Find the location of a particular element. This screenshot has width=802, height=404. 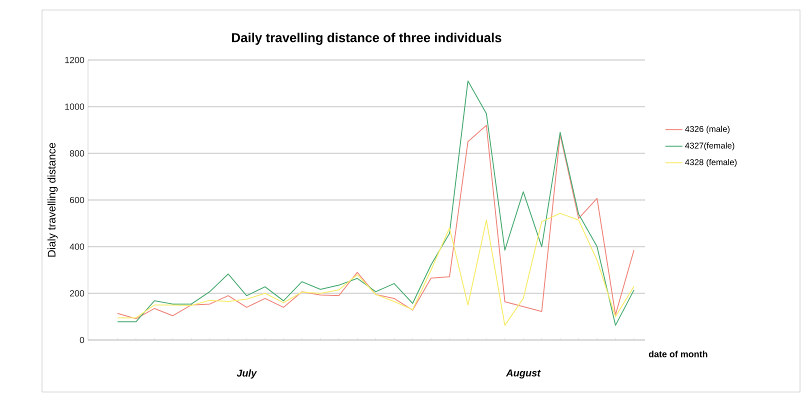

chart-title: Daily travelling distance of three individuals is located at coordinates (367, 38).